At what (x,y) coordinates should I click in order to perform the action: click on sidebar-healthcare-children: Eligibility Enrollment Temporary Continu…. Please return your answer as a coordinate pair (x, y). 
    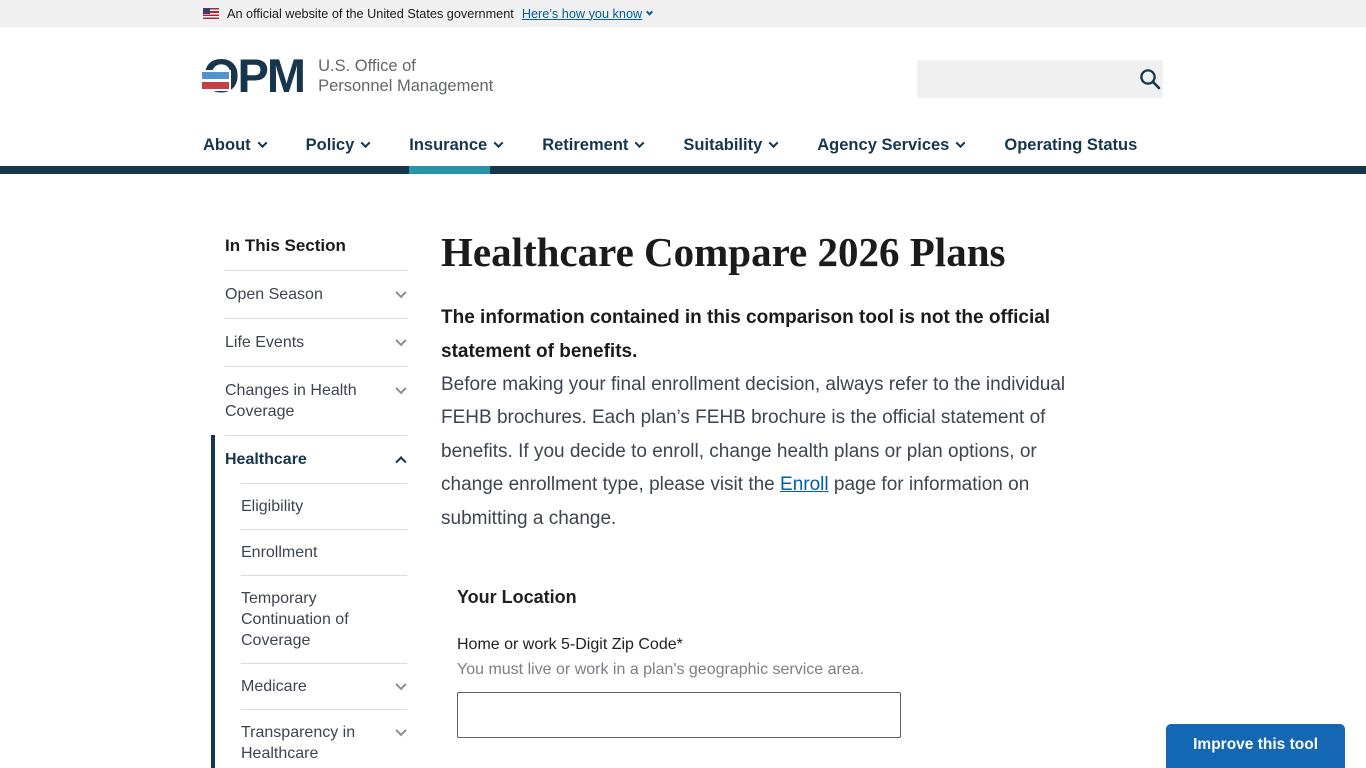
    Looking at the image, I should click on (324, 625).